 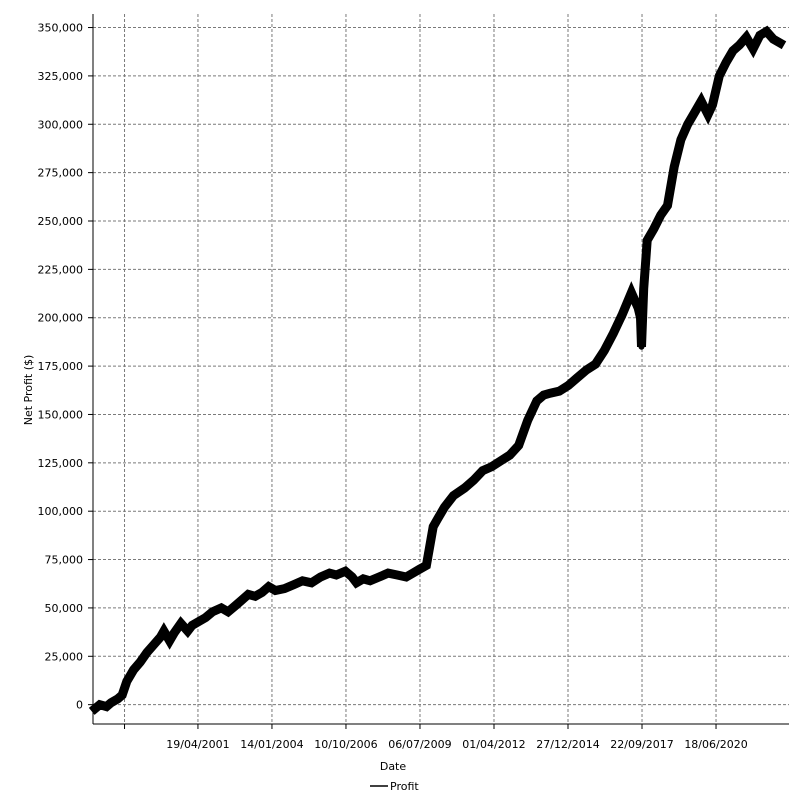 I want to click on y-tick-label: 250,000, so click(x=61, y=221).